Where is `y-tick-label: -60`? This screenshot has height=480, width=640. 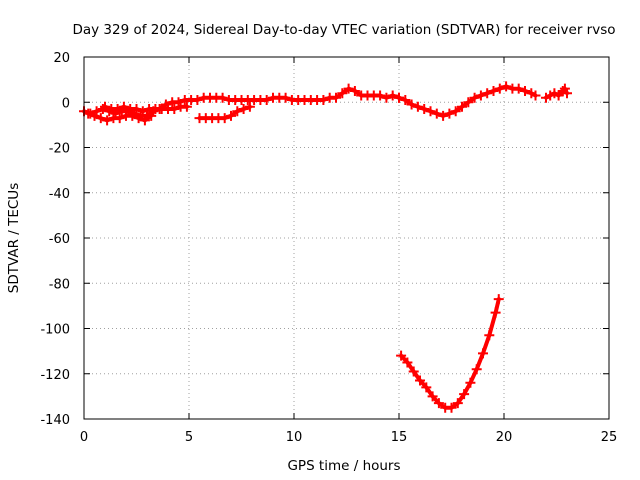 y-tick-label: -60 is located at coordinates (59, 239).